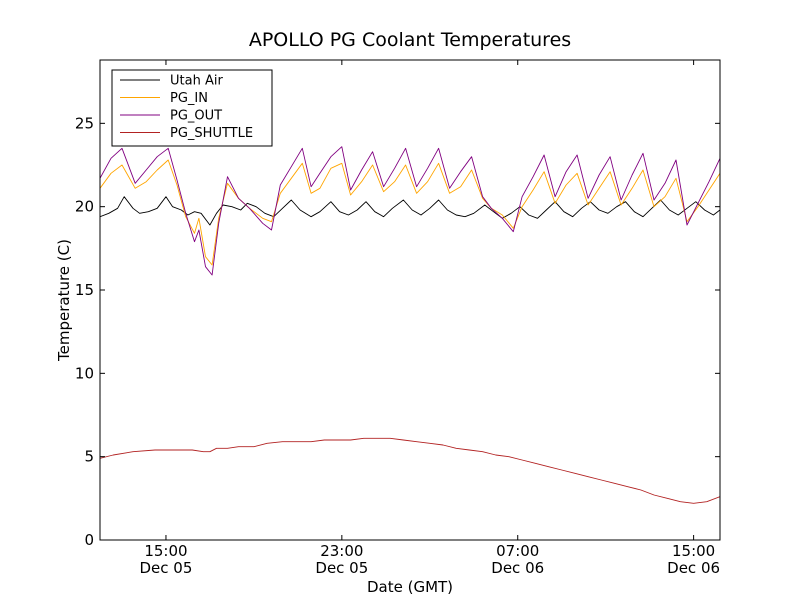  I want to click on y-tick-label: 5, so click(89, 457).